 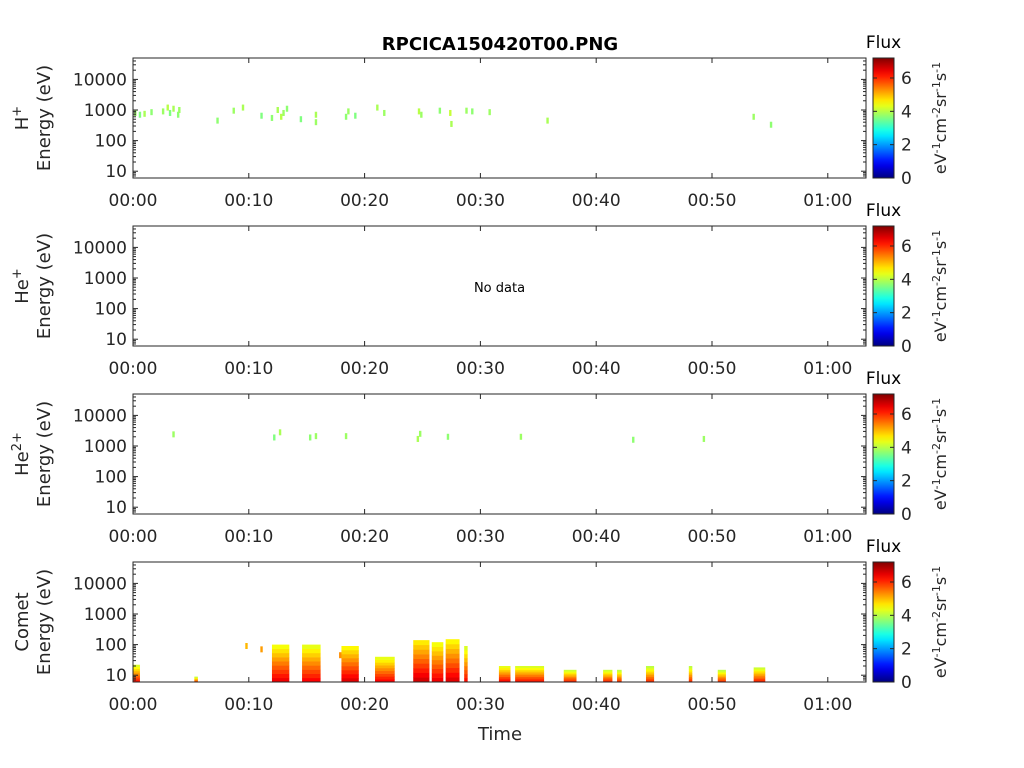 I want to click on colorbar-tick-label: 2, so click(x=906, y=482).